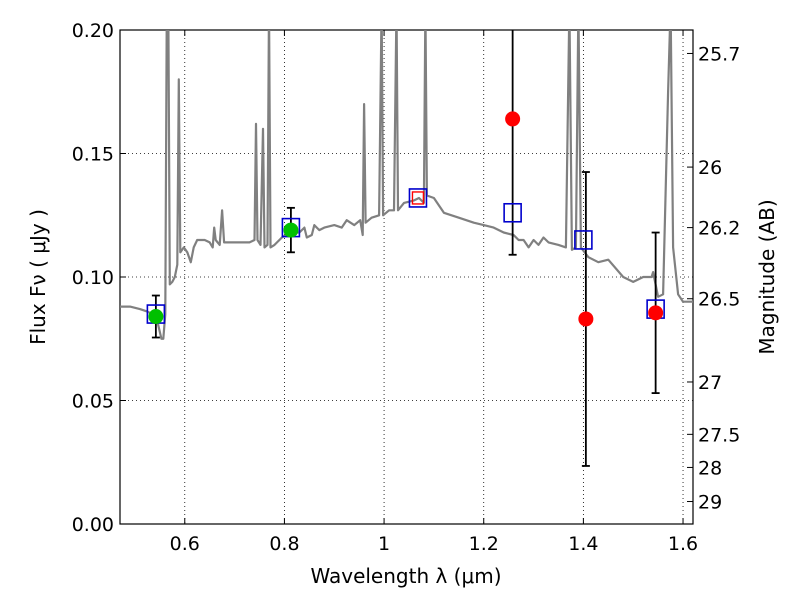 This screenshot has width=800, height=600. Describe the element at coordinates (93, 155) in the screenshot. I see `y-tick-label: 0.15` at that location.